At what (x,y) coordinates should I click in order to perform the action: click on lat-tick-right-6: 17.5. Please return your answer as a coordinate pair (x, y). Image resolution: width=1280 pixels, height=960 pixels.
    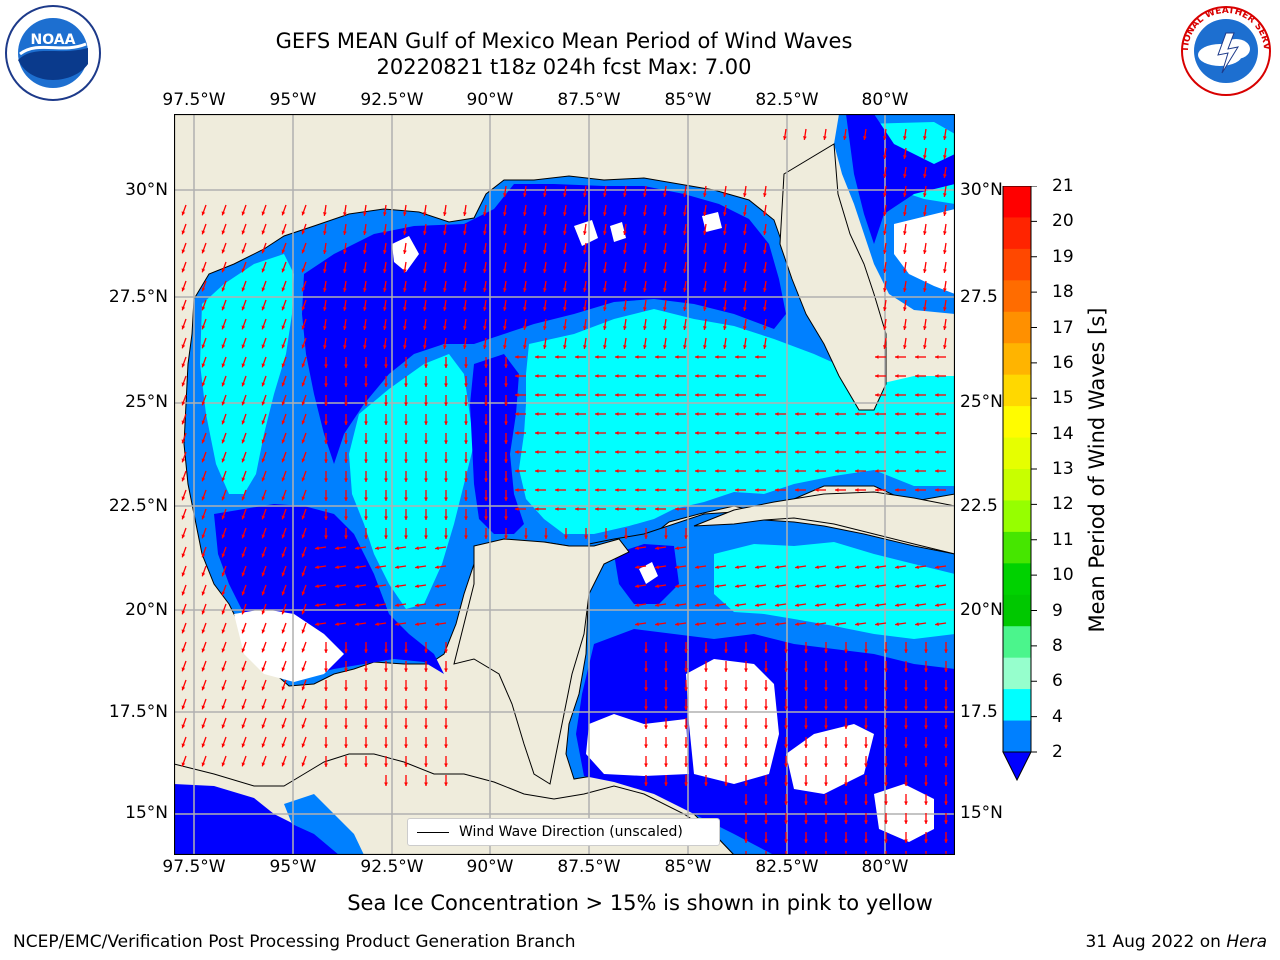
    Looking at the image, I should click on (979, 712).